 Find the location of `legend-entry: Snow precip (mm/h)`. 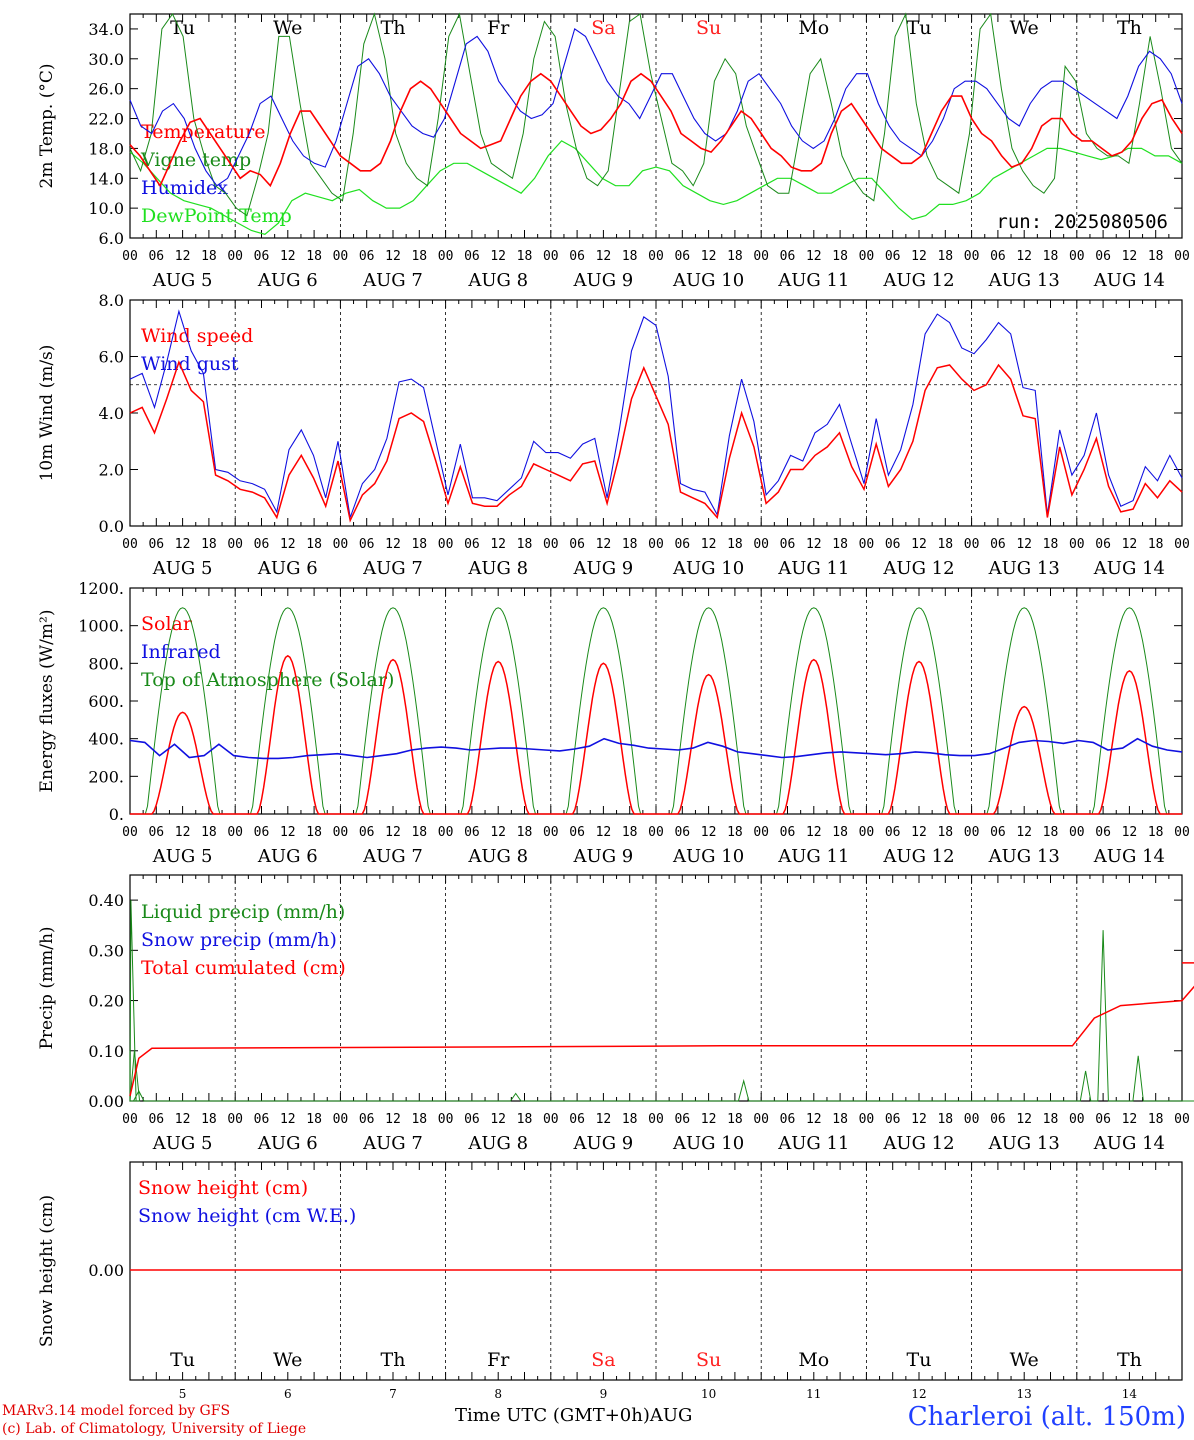

legend-entry: Snow precip (mm/h) is located at coordinates (239, 940).